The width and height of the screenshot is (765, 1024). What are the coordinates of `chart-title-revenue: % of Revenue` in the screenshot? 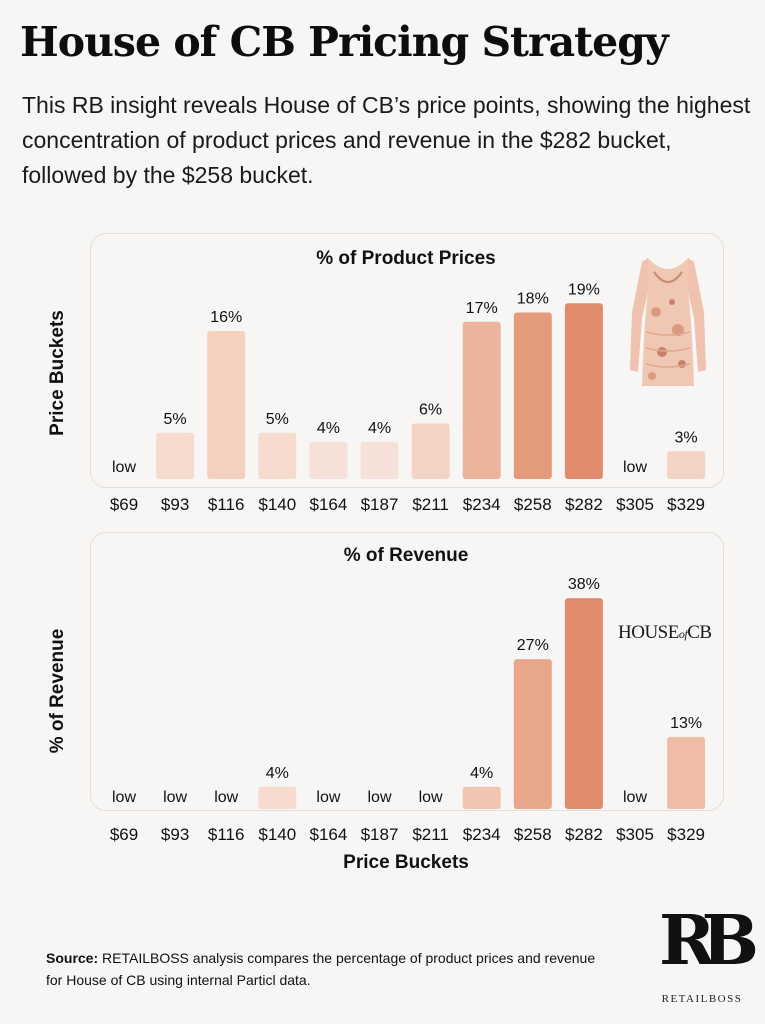 It's located at (406, 555).